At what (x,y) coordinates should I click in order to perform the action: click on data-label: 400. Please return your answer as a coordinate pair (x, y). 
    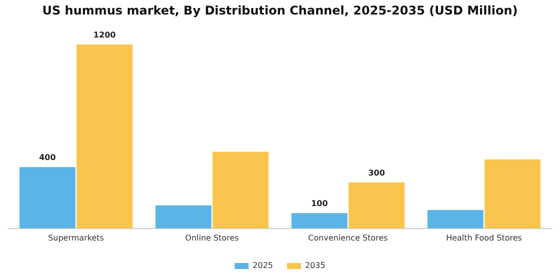
    Looking at the image, I should click on (47, 157).